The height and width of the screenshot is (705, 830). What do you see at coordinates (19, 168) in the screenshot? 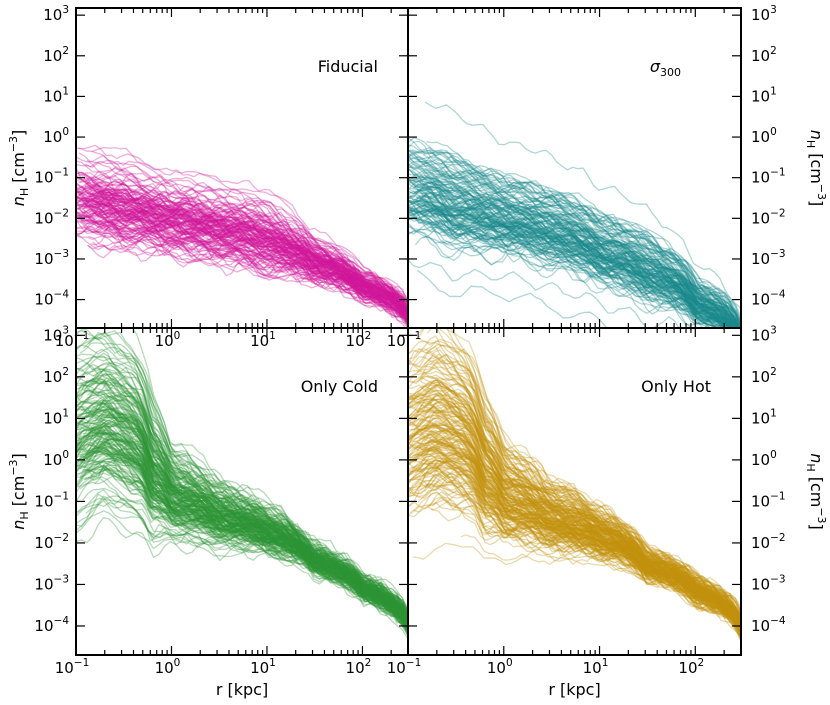
I see `y-axis-label: nH [cm−3]` at bounding box center [19, 168].